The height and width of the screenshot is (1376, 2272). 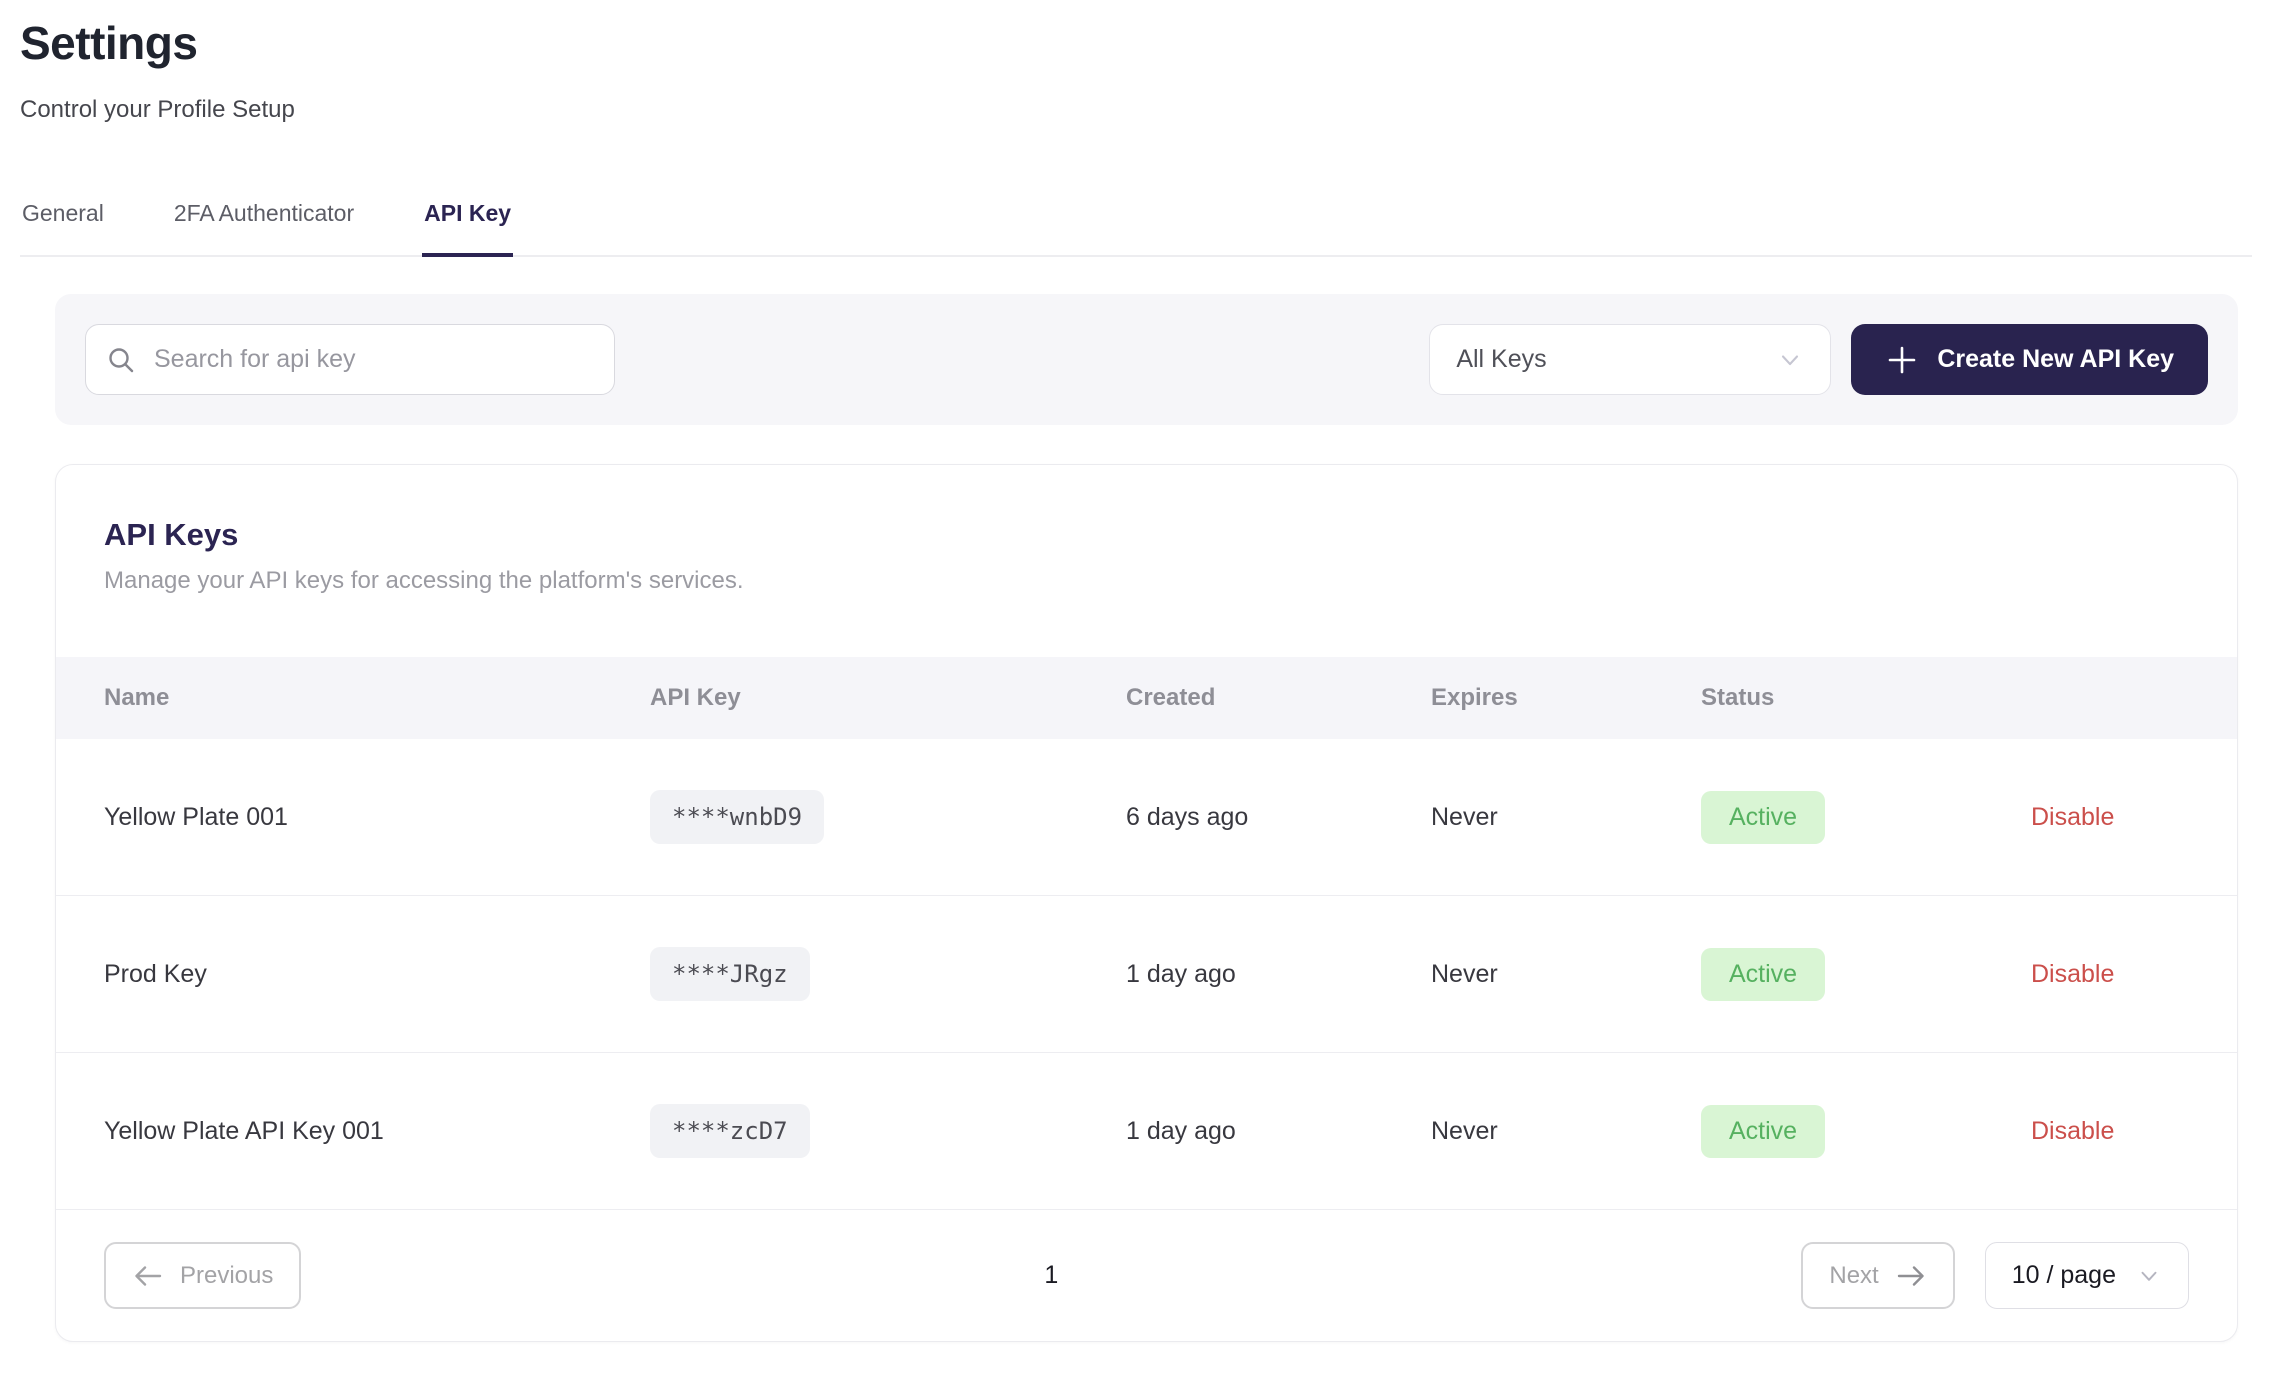 What do you see at coordinates (148, 1276) in the screenshot?
I see `arrow-left-icon` at bounding box center [148, 1276].